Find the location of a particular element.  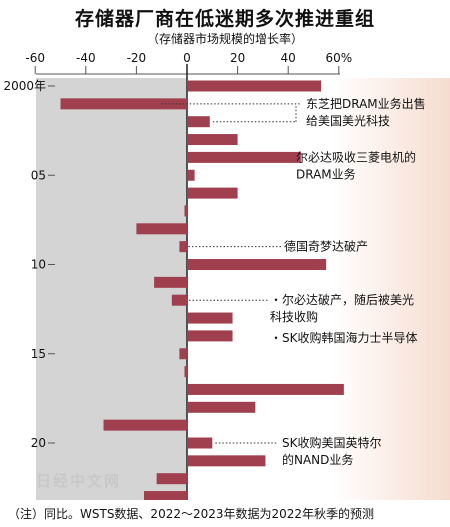

bar-2014 is located at coordinates (210, 336).